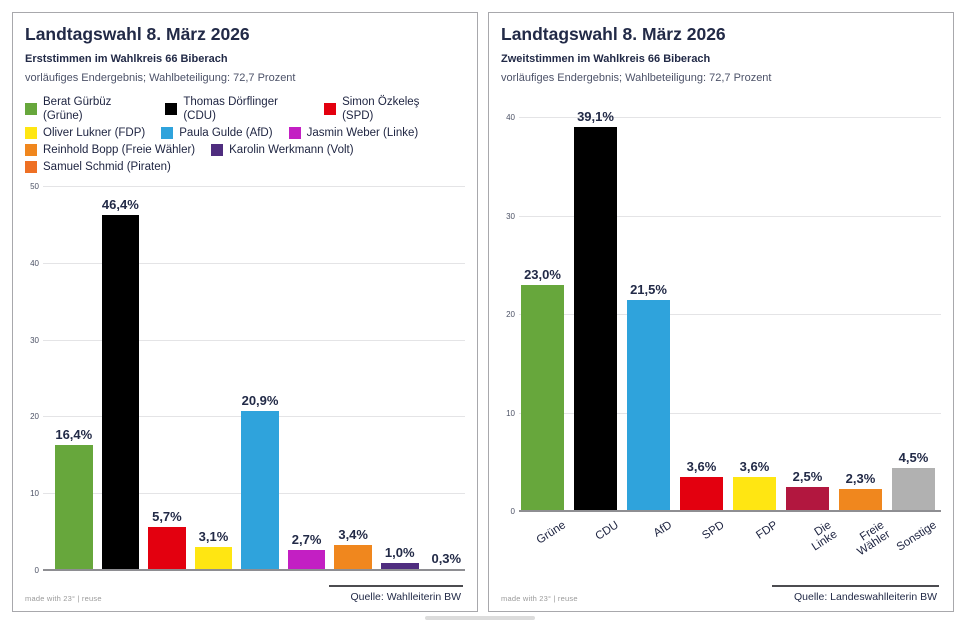  I want to click on legend-label: Jasmin Weber (Linke), so click(362, 133).